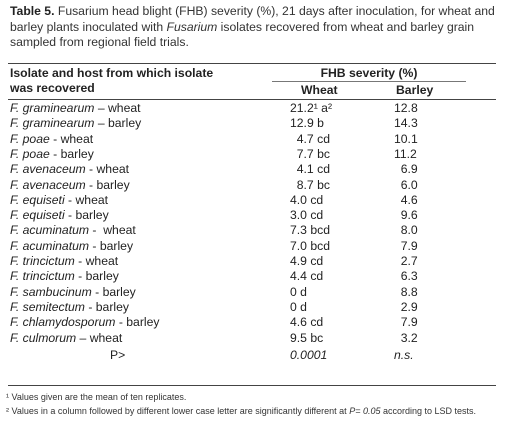 The image size is (505, 422). What do you see at coordinates (52, 123) in the screenshot?
I see `species: F. graminearum` at bounding box center [52, 123].